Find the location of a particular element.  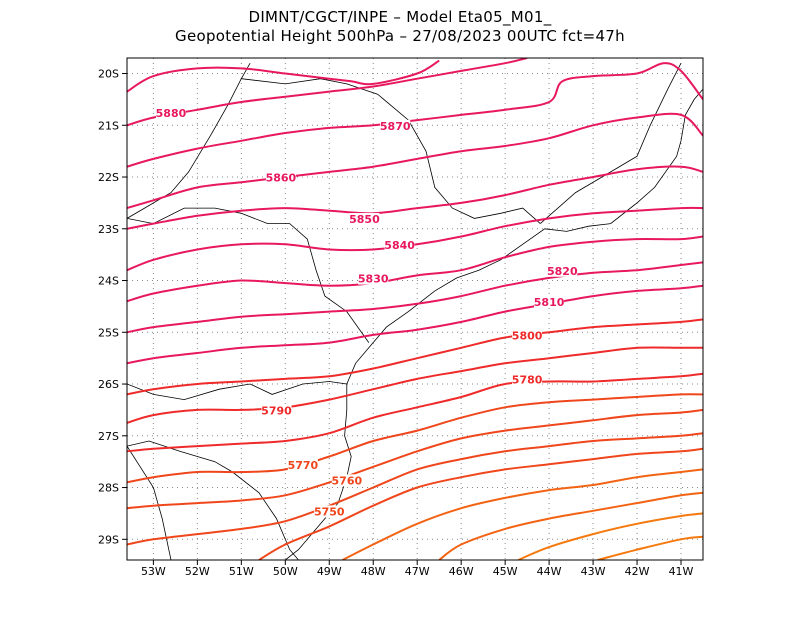

lat-tick-label: 26S is located at coordinates (108, 384).